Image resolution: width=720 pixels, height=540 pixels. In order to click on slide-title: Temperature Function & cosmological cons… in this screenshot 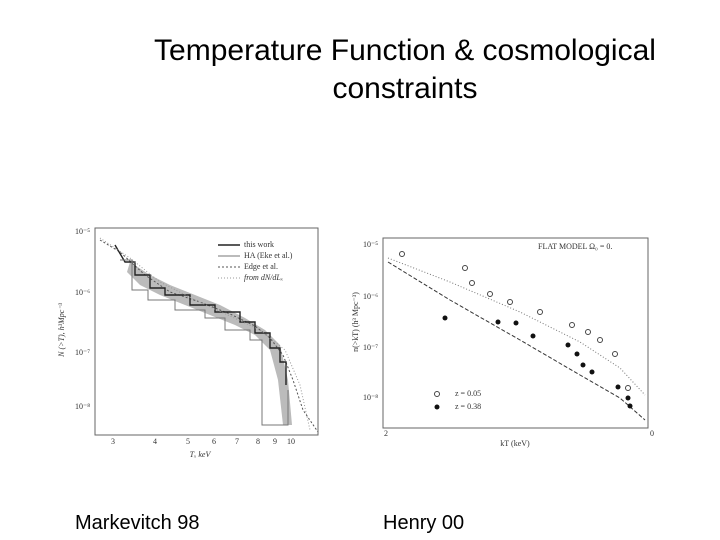, I will do `click(405, 69)`.